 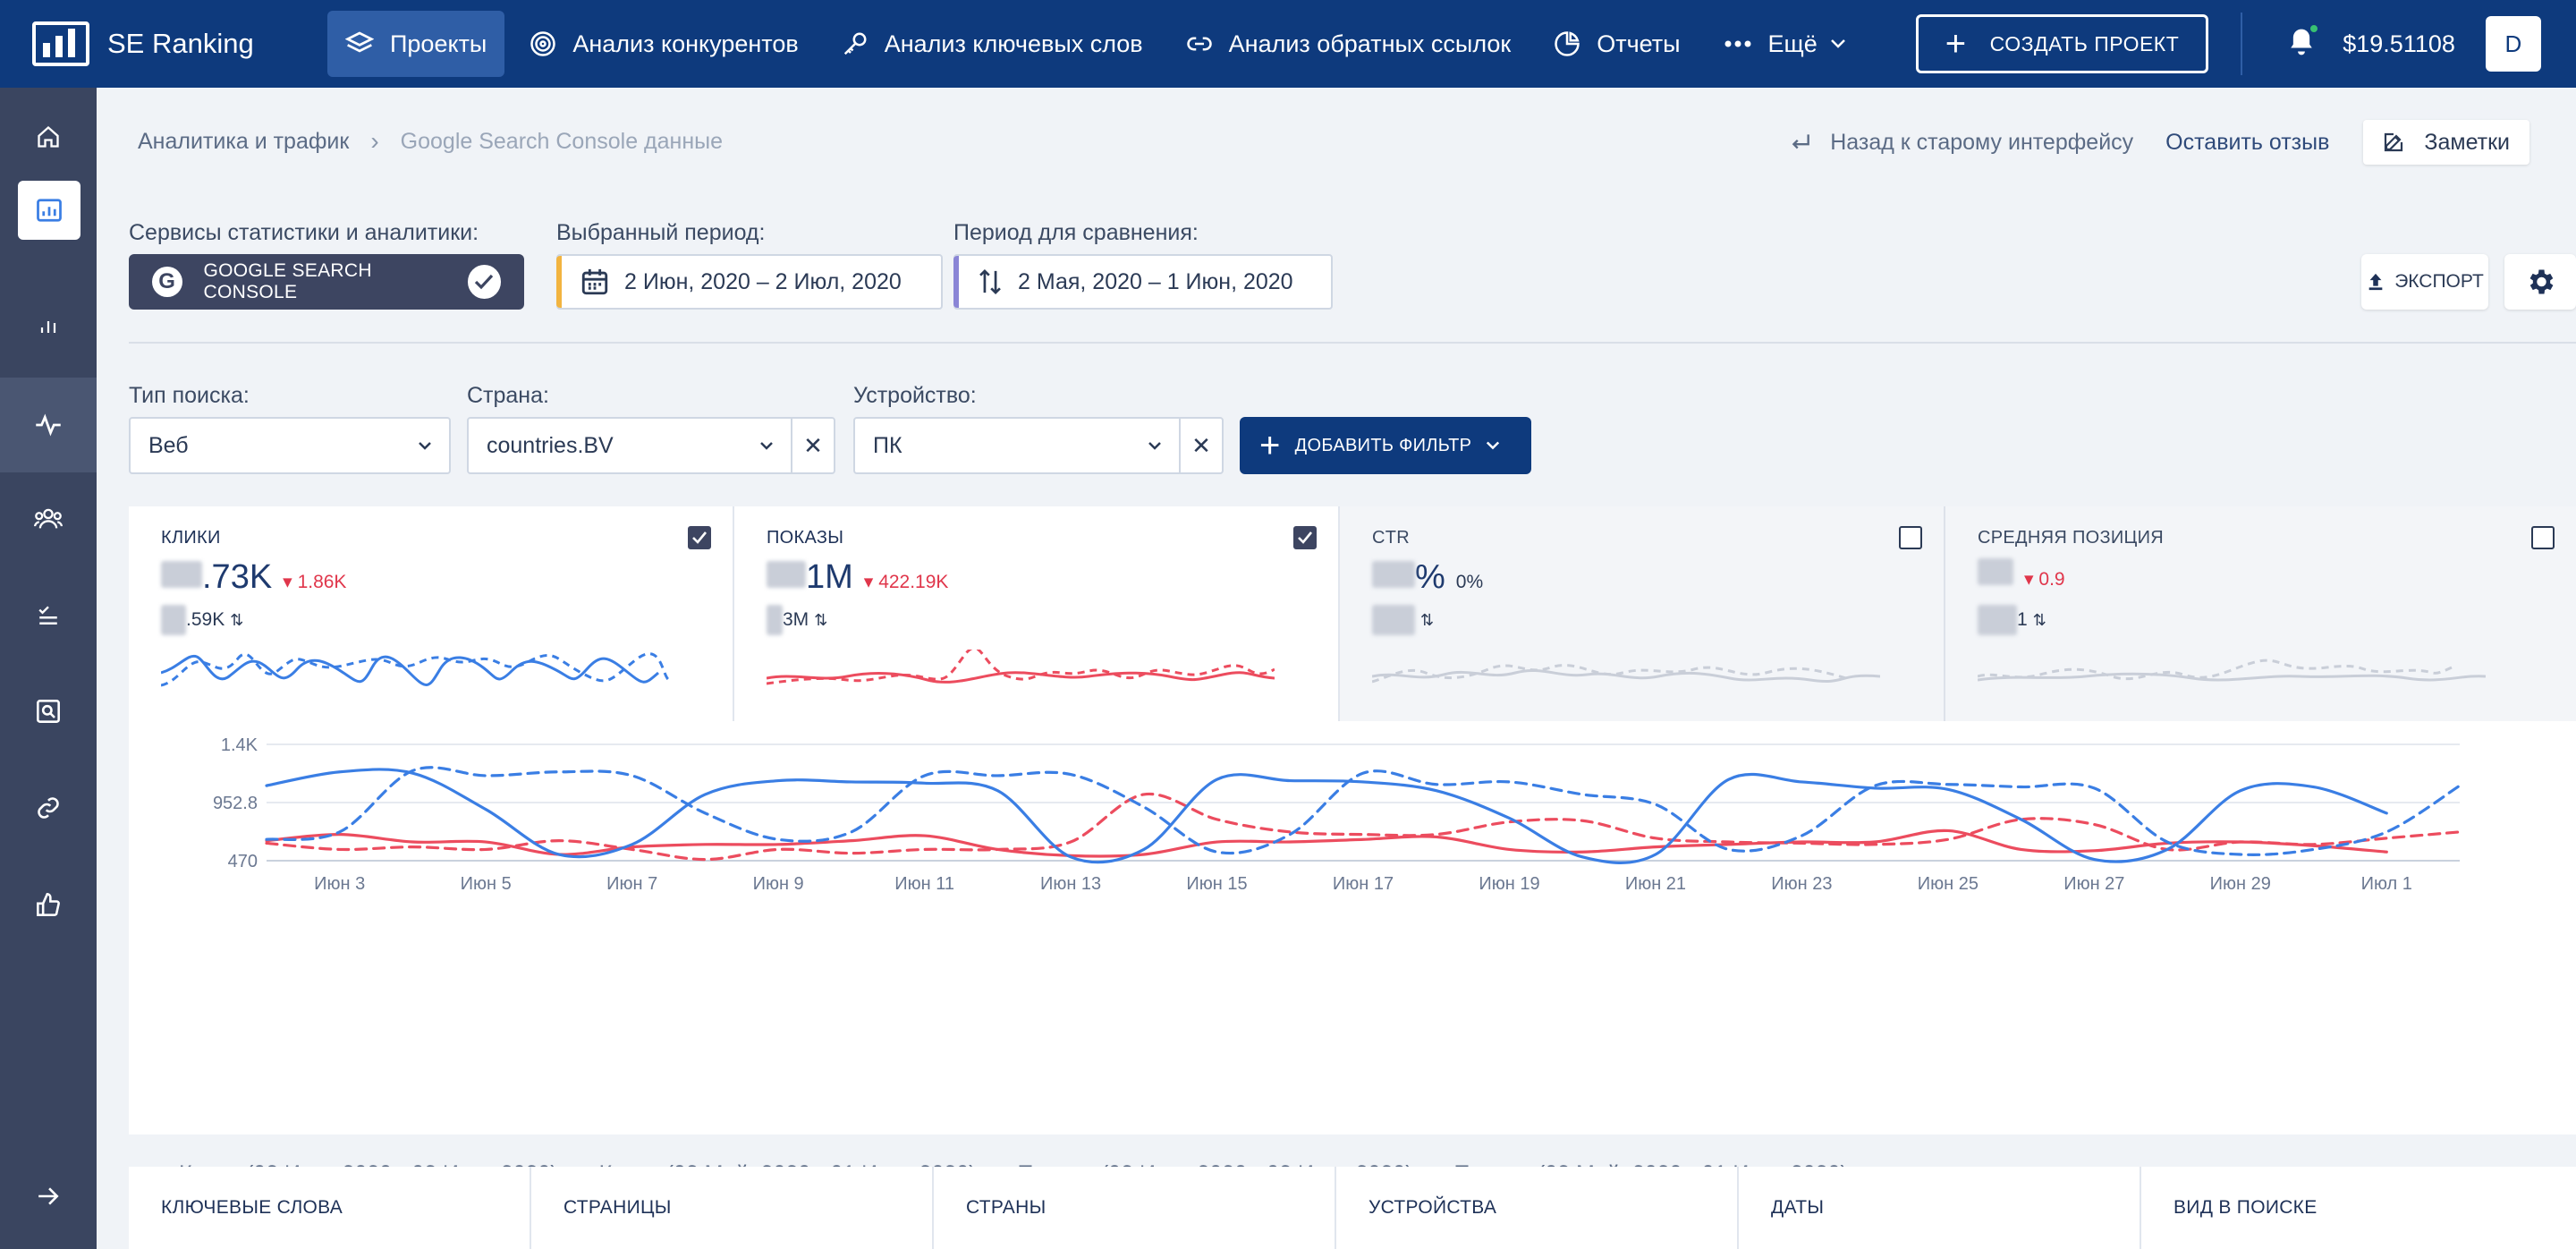 I want to click on metric-title: СРЕДНЯЯ ПОЗИЦИЯ, so click(x=2071, y=538).